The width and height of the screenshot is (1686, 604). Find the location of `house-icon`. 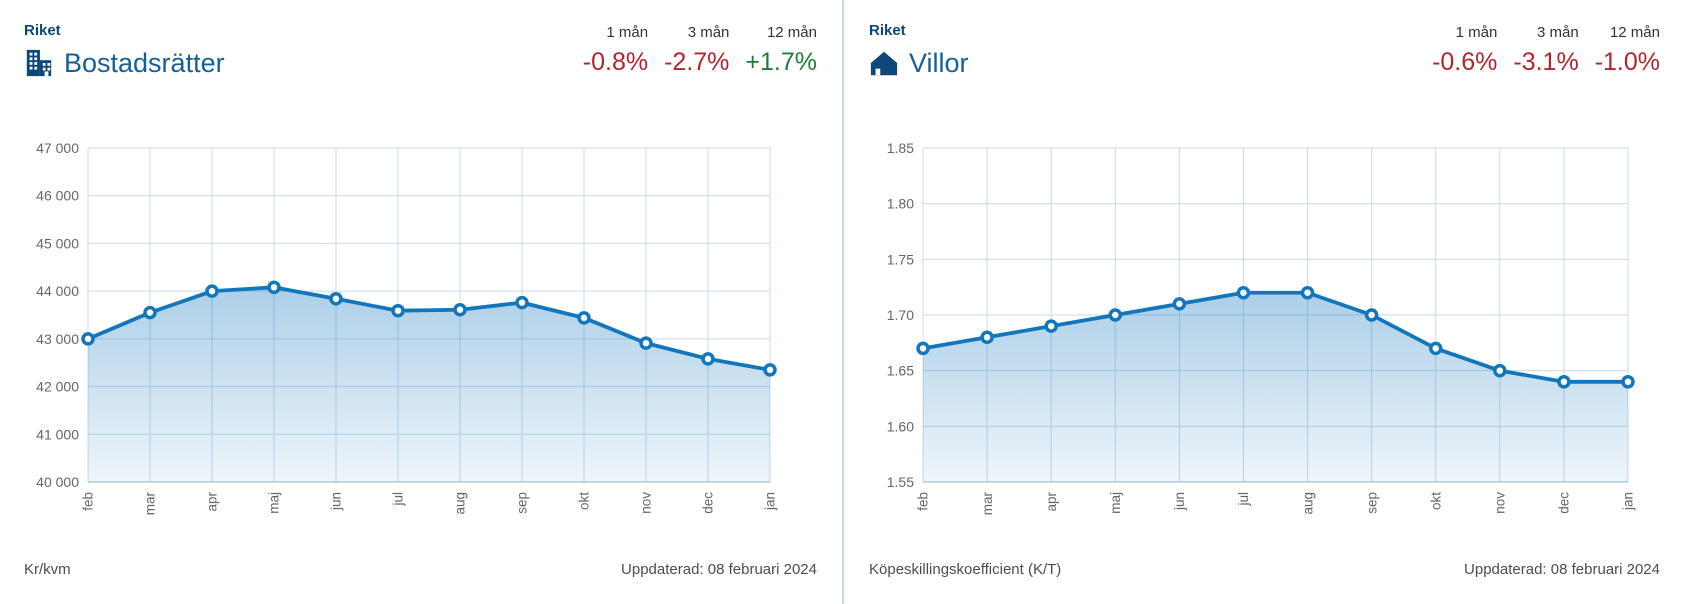

house-icon is located at coordinates (884, 63).